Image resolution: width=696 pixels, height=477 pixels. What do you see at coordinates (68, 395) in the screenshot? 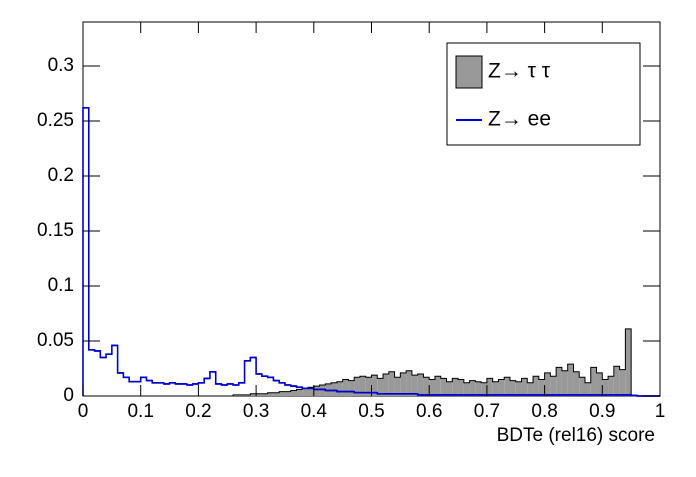
I see `y-tick-label: 0` at bounding box center [68, 395].